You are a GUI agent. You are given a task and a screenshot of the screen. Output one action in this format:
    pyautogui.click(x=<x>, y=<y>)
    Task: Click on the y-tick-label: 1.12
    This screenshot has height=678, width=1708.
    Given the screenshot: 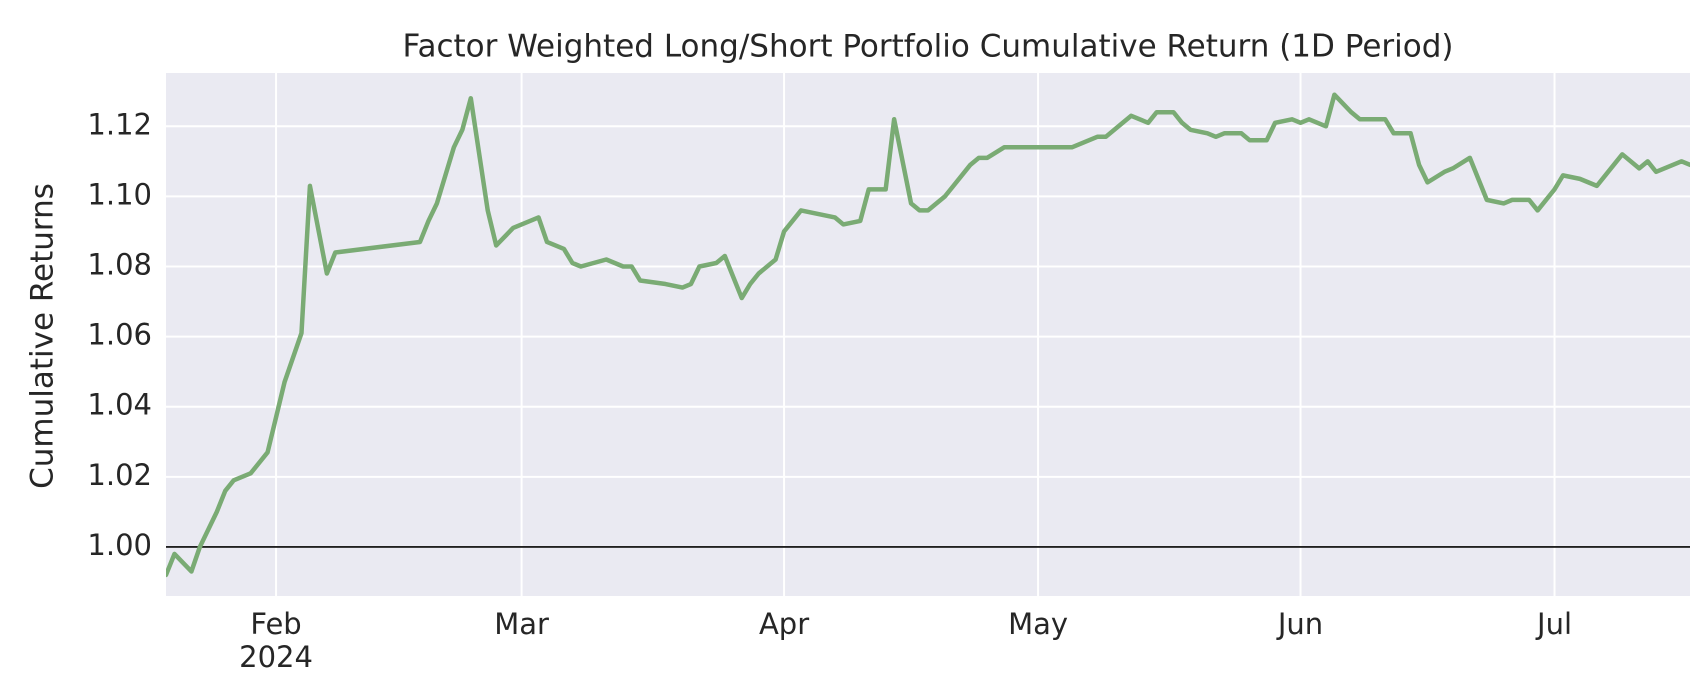 What is the action you would take?
    pyautogui.click(x=119, y=124)
    